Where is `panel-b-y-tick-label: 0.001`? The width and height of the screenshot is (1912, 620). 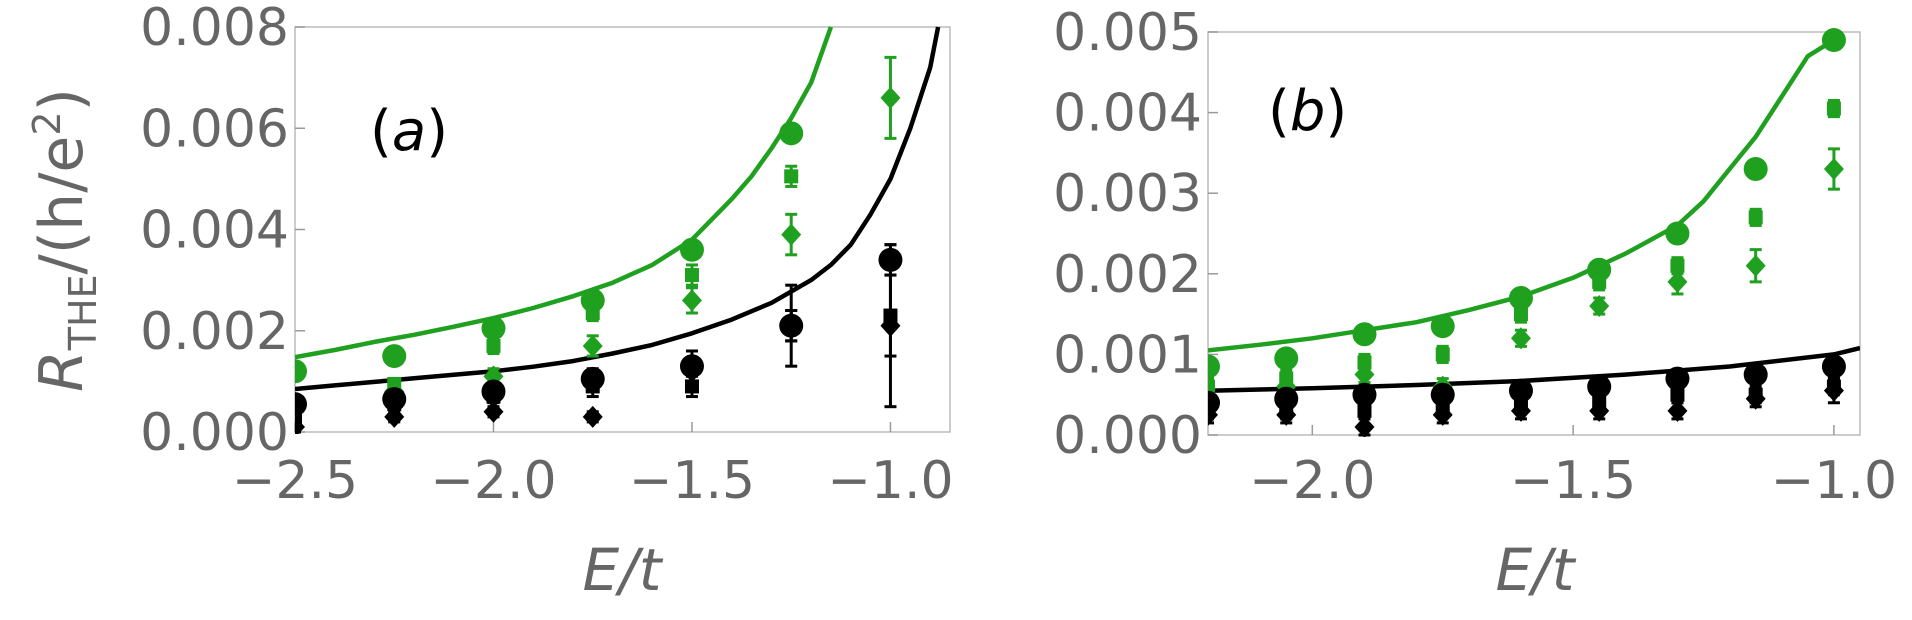
panel-b-y-tick-label: 0.001 is located at coordinates (1127, 355).